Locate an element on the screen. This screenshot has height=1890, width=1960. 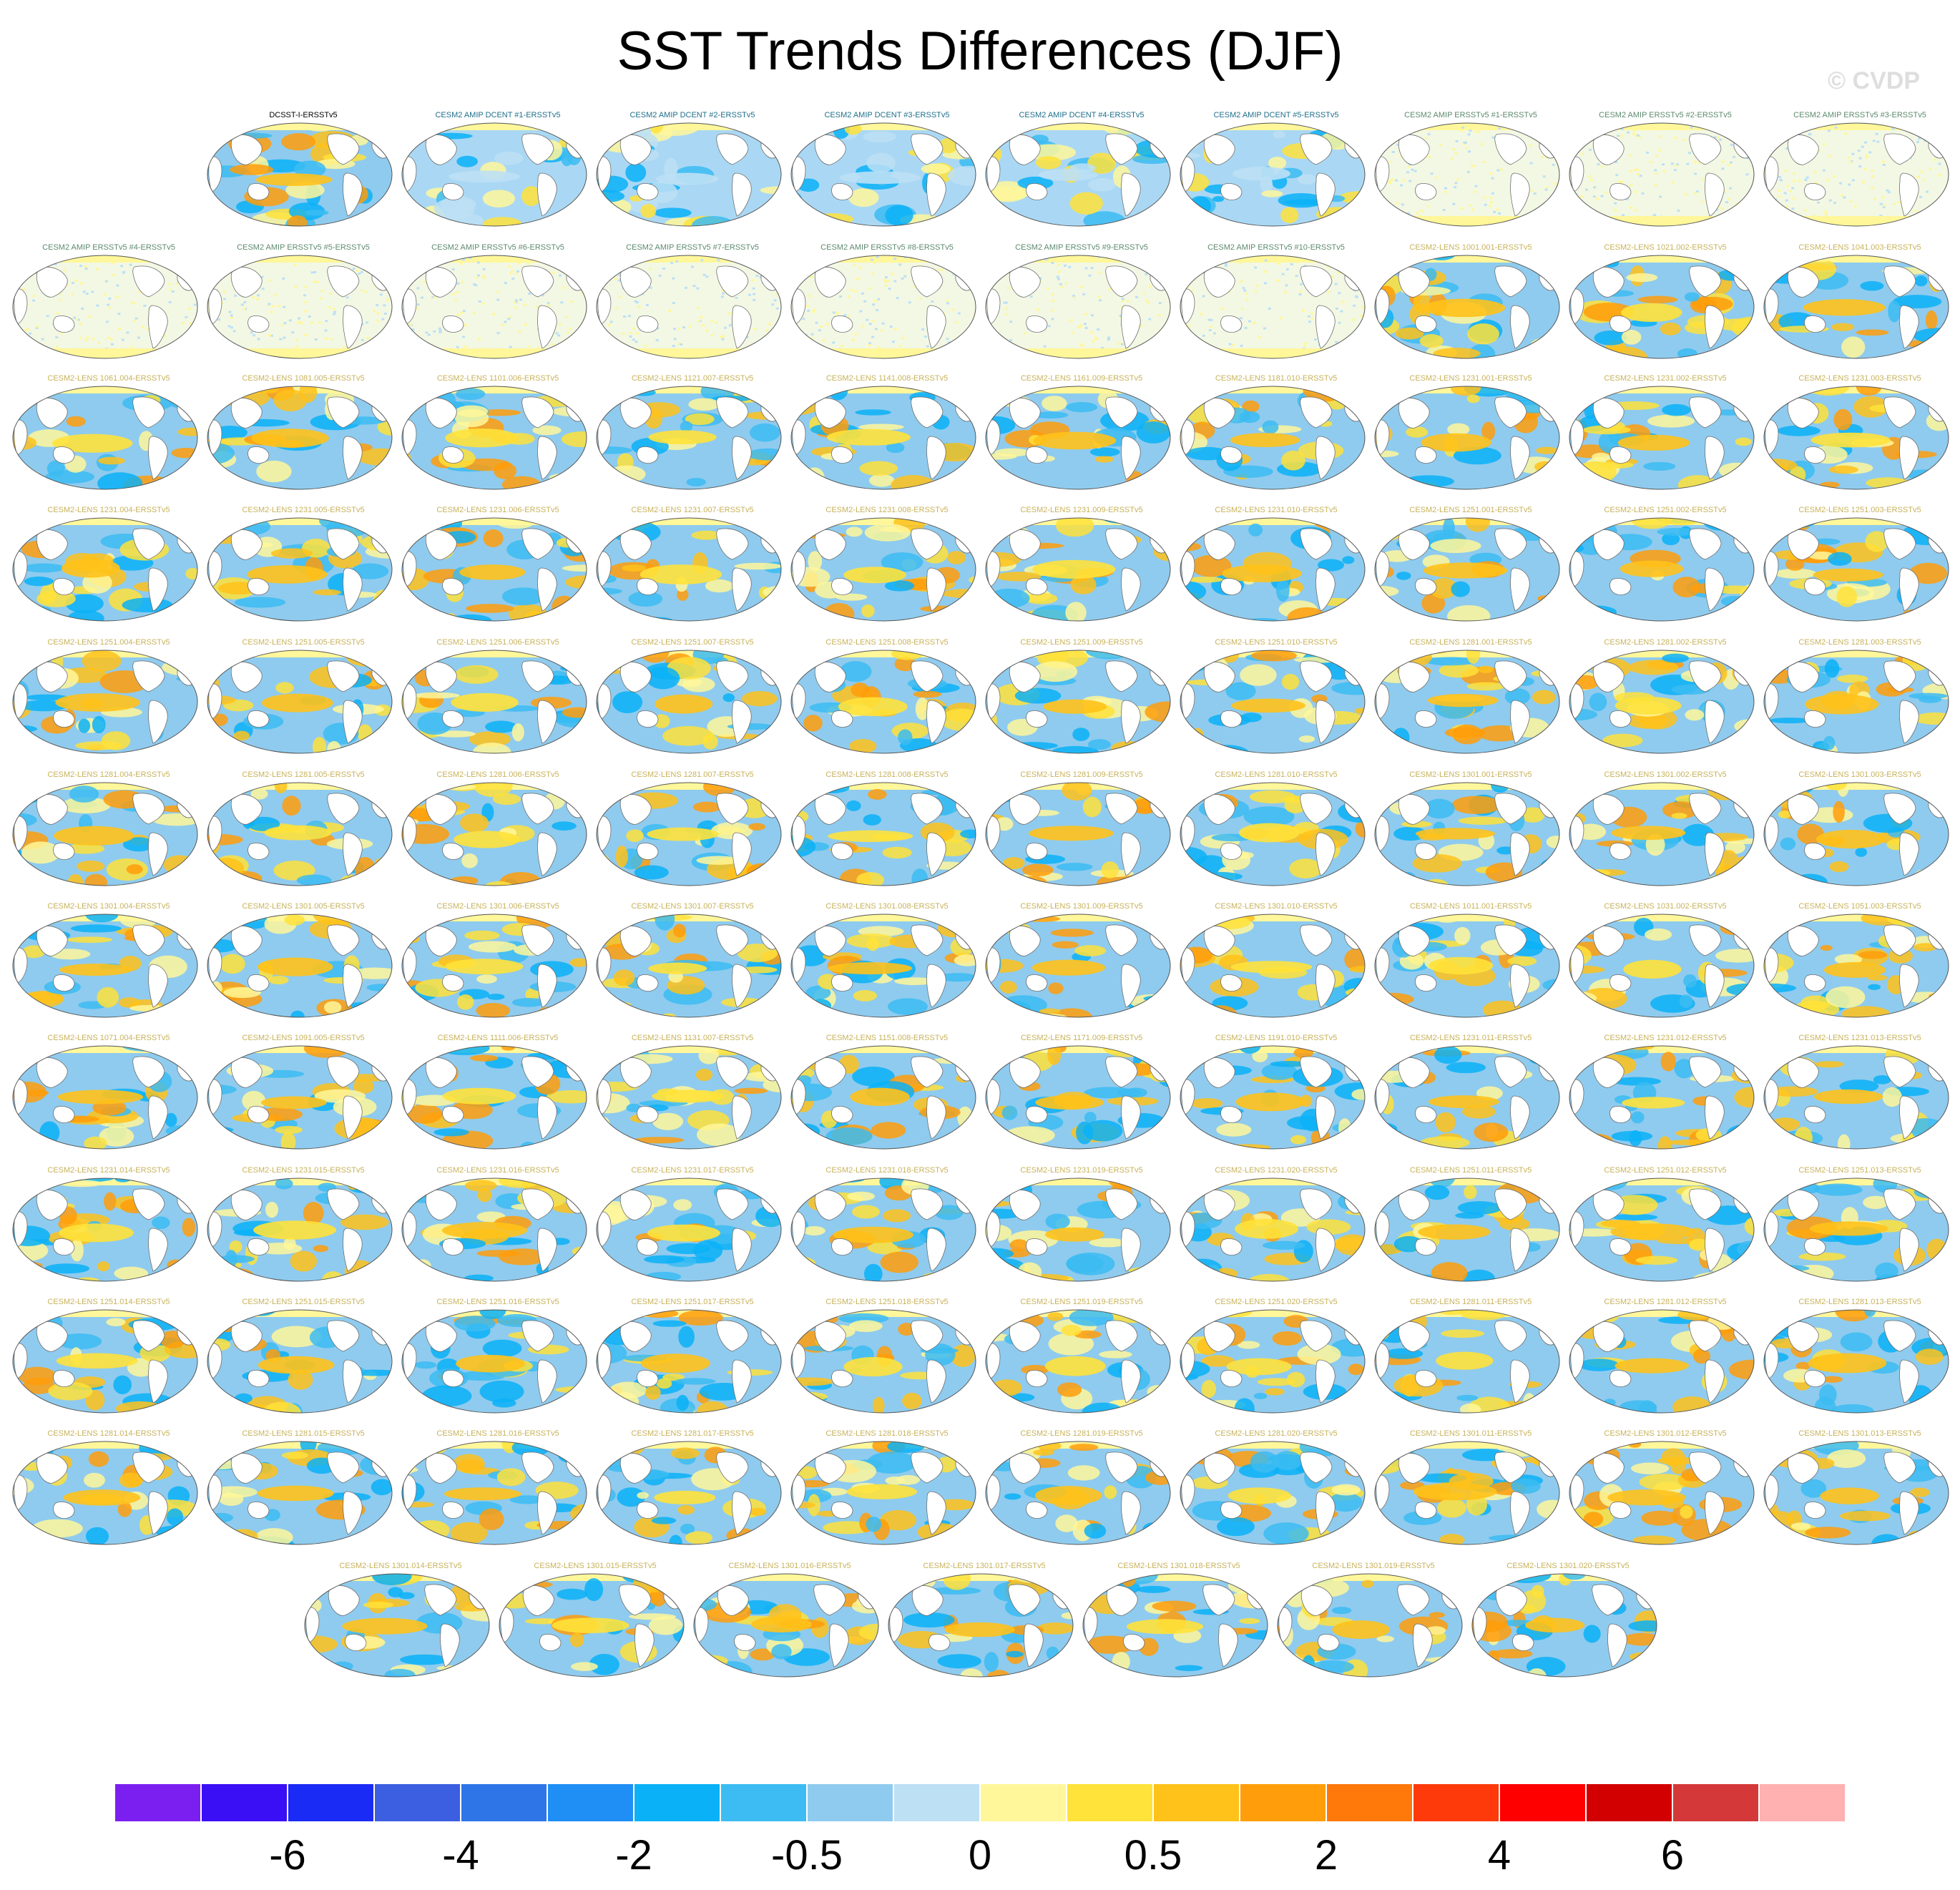
panel-title: CESM2-LENS 1231.018-ERSSTv5 is located at coordinates (887, 1170).